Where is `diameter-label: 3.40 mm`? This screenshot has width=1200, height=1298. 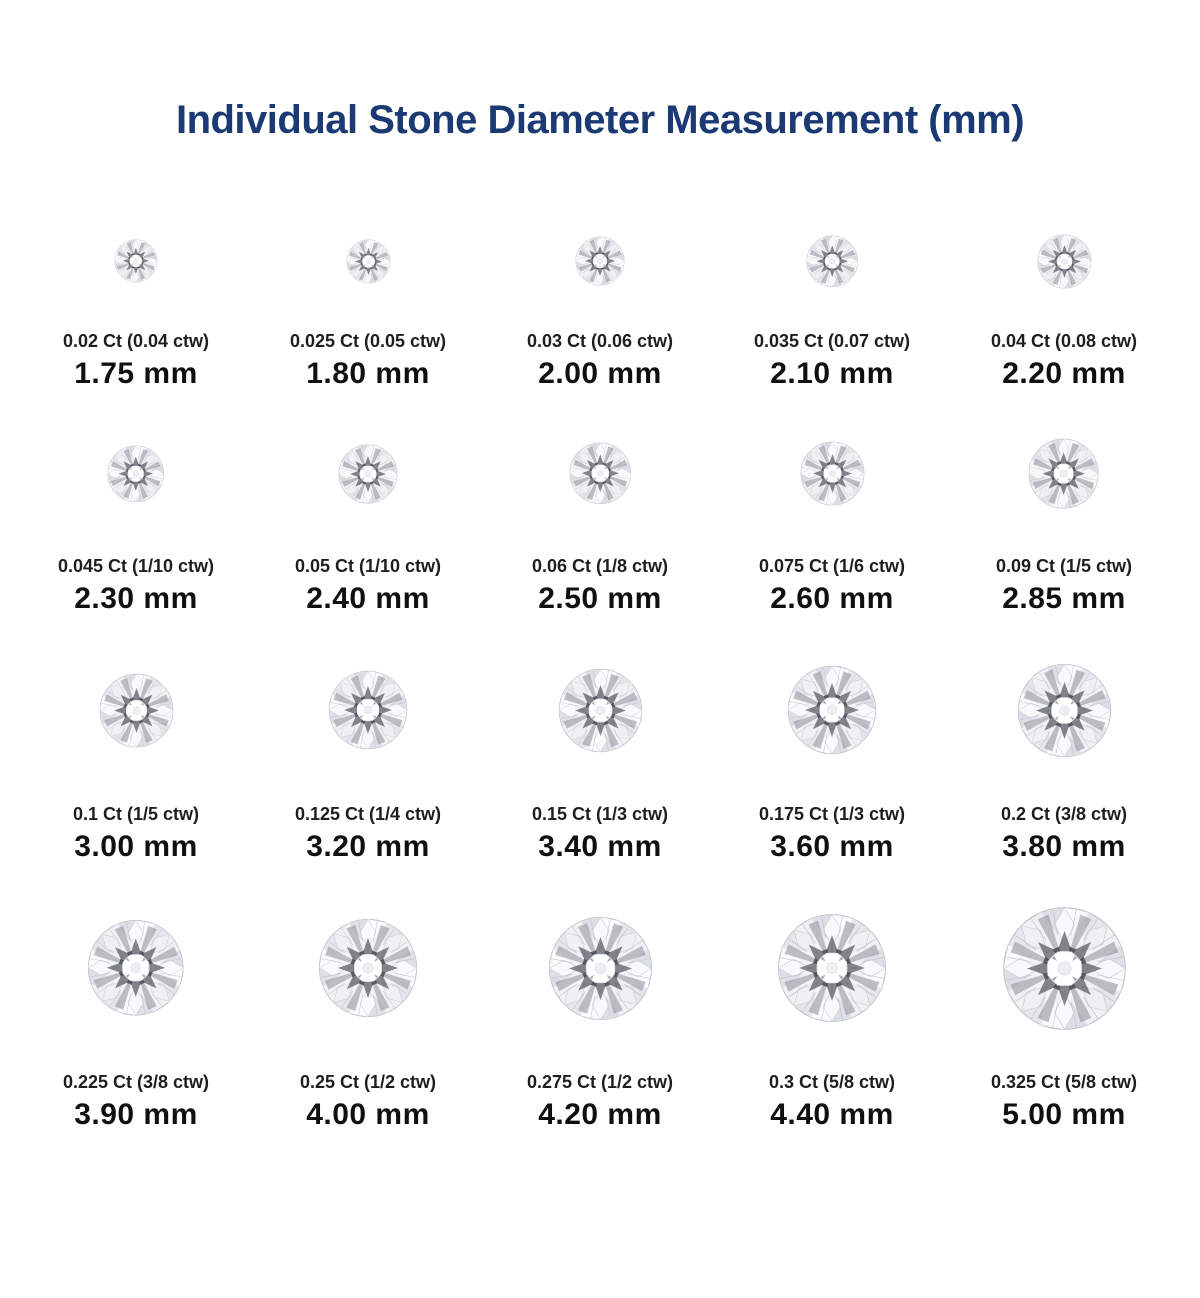 diameter-label: 3.40 mm is located at coordinates (600, 846).